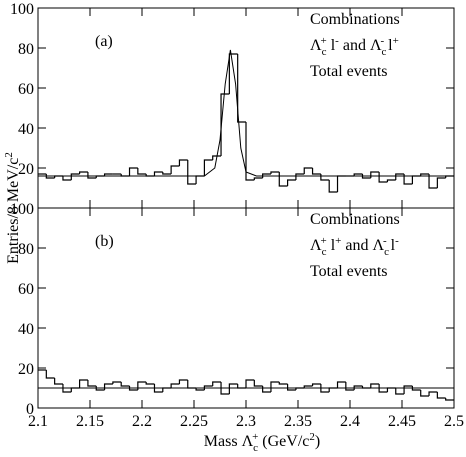  I want to click on text-part: (GeV/c, so click(283, 441).